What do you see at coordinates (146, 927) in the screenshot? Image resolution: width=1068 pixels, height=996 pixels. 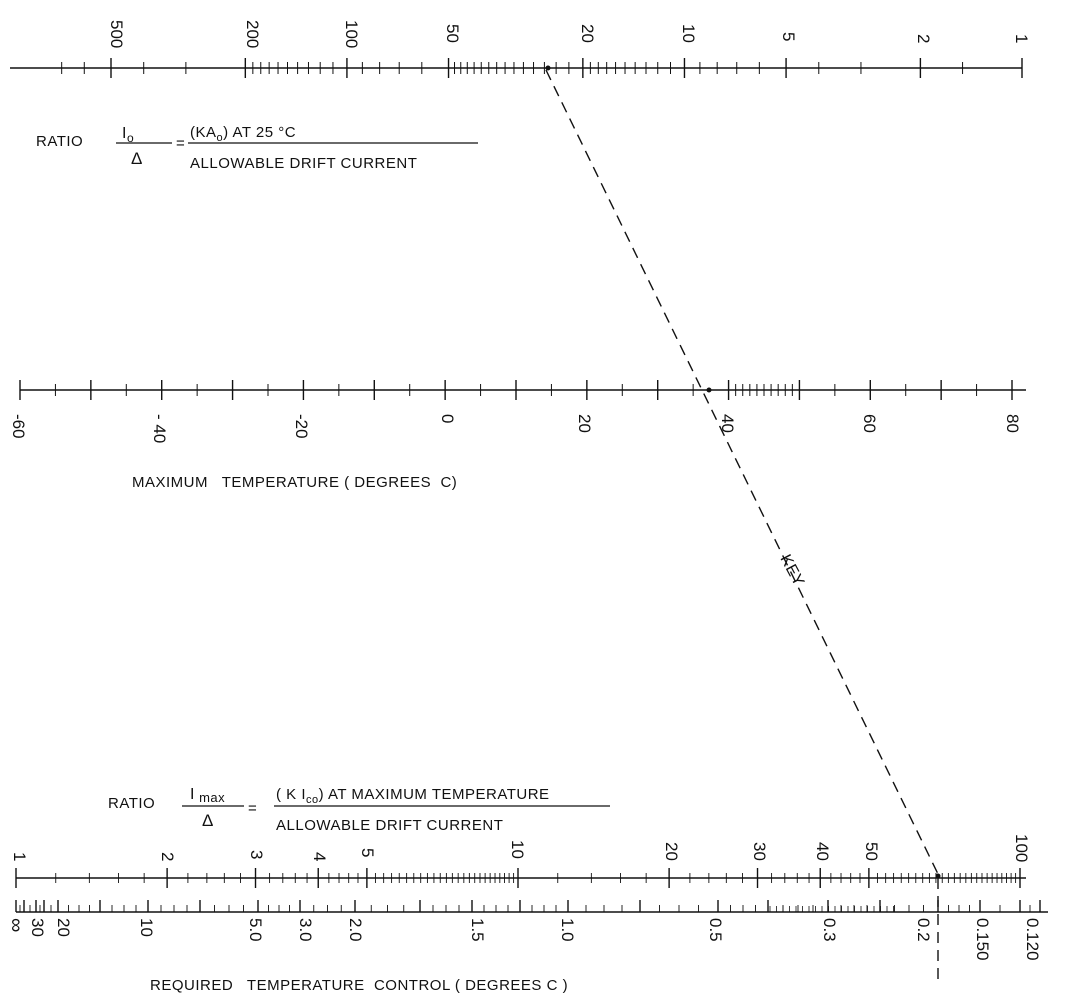 I see `control-tick-label-10: 10` at bounding box center [146, 927].